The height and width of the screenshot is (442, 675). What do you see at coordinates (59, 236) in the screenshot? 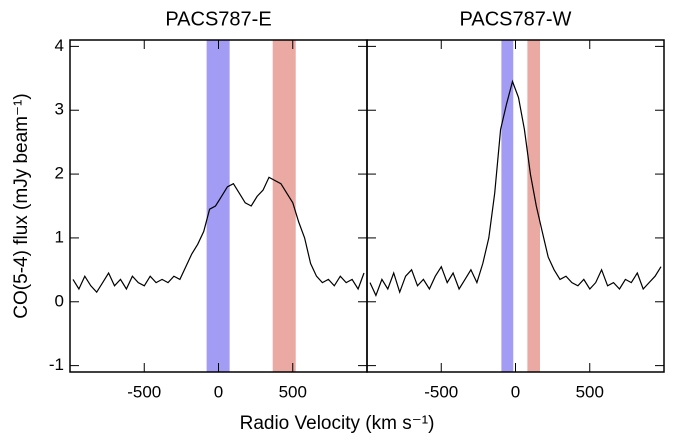
I see `y-tick-label: 1` at bounding box center [59, 236].